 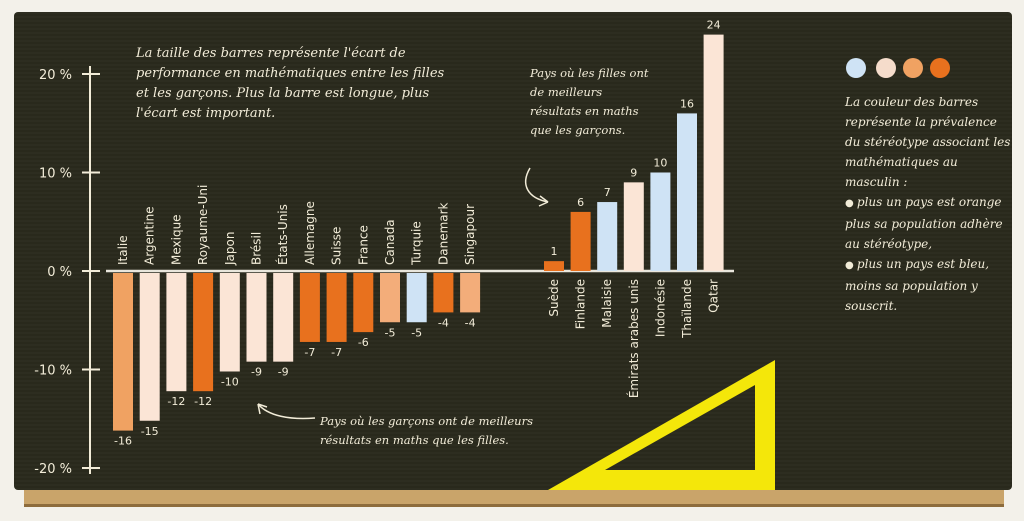 What do you see at coordinates (714, 296) in the screenshot?
I see `category-label: Qatar` at bounding box center [714, 296].